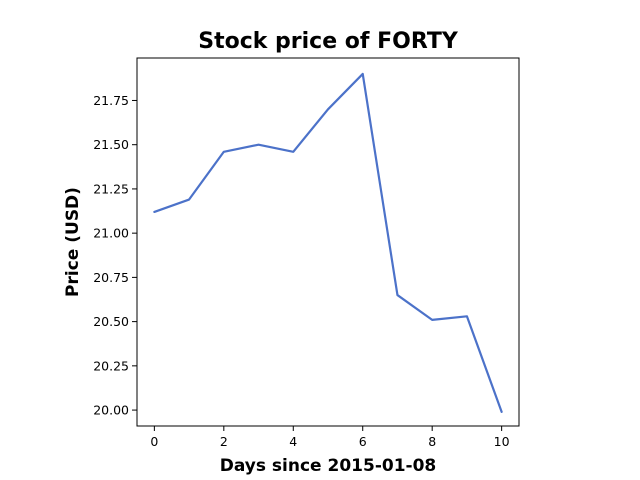 The width and height of the screenshot is (640, 480). What do you see at coordinates (111, 100) in the screenshot?
I see `y-tick-label: 21.75` at bounding box center [111, 100].